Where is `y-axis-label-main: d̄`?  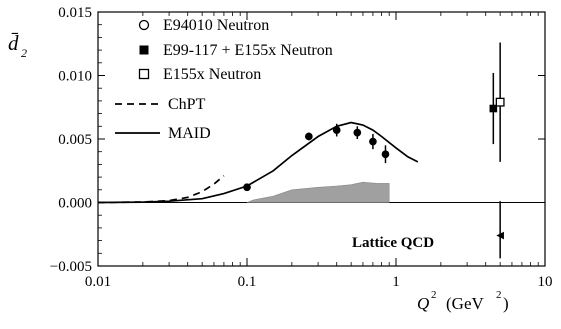
y-axis-label-main: d̄ is located at coordinates (13, 43).